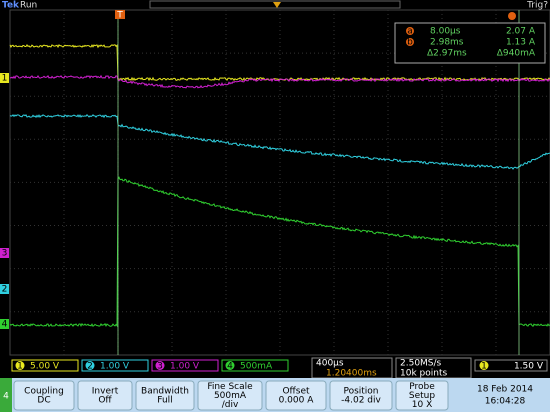  What do you see at coordinates (511, 365) in the screenshot?
I see `trigger-box` at bounding box center [511, 365].